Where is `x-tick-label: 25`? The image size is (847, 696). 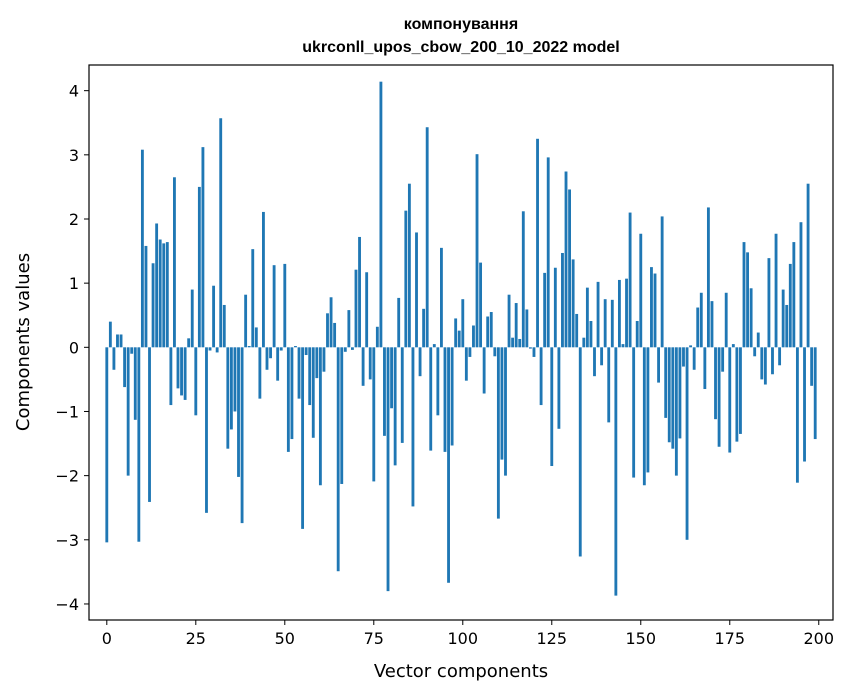
x-tick-label: 25 is located at coordinates (196, 638).